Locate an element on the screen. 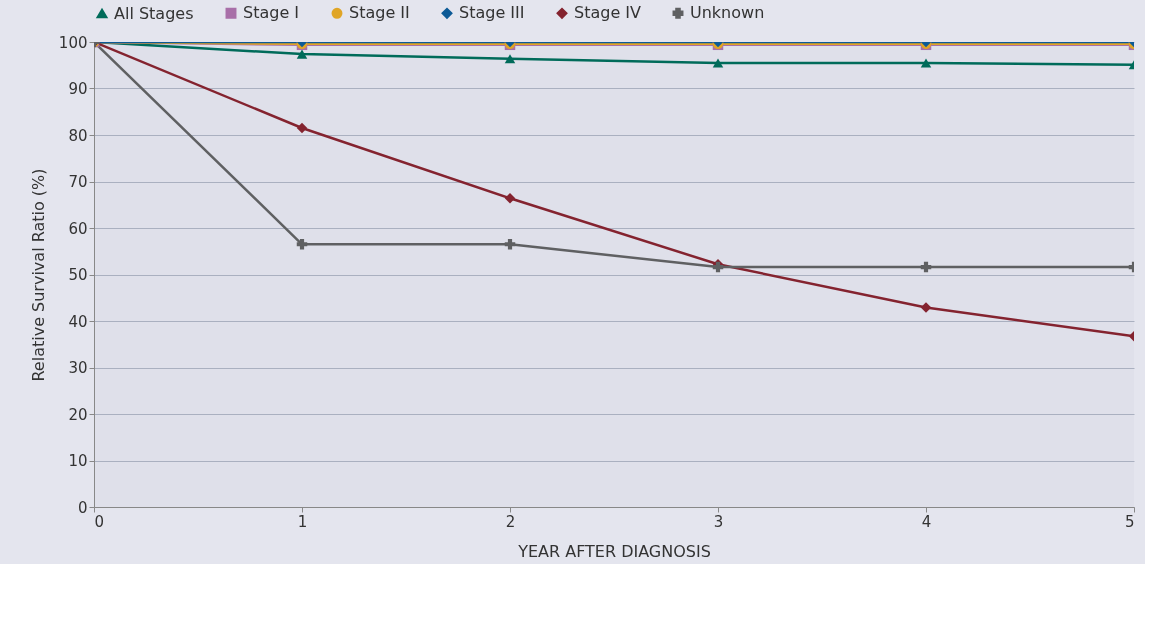  y-tick-label: 90 is located at coordinates (78, 89).